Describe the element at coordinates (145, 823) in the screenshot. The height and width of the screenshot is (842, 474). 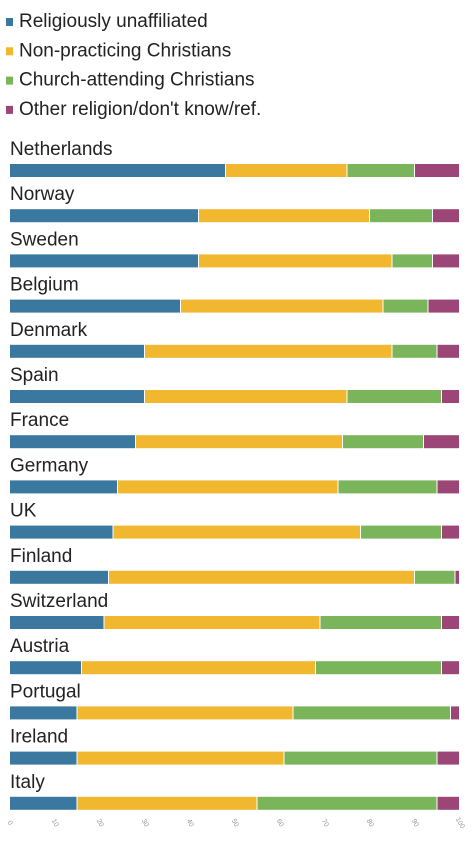
I see `x-tick-label: 30` at that location.